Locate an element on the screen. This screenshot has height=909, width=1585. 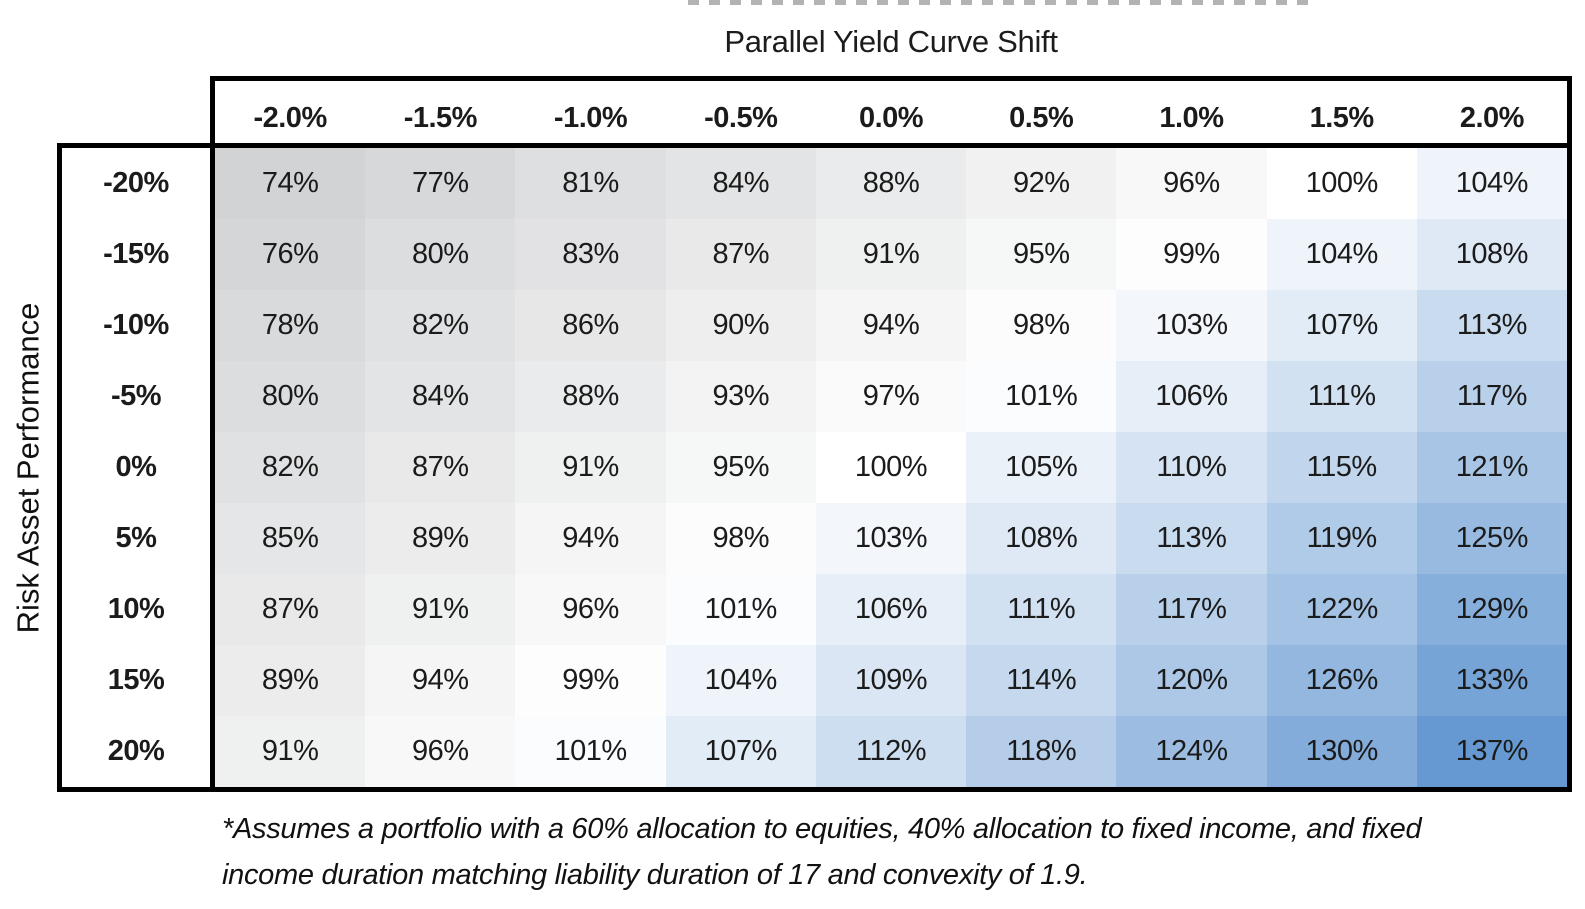
row-header: 0% is located at coordinates (136, 467).